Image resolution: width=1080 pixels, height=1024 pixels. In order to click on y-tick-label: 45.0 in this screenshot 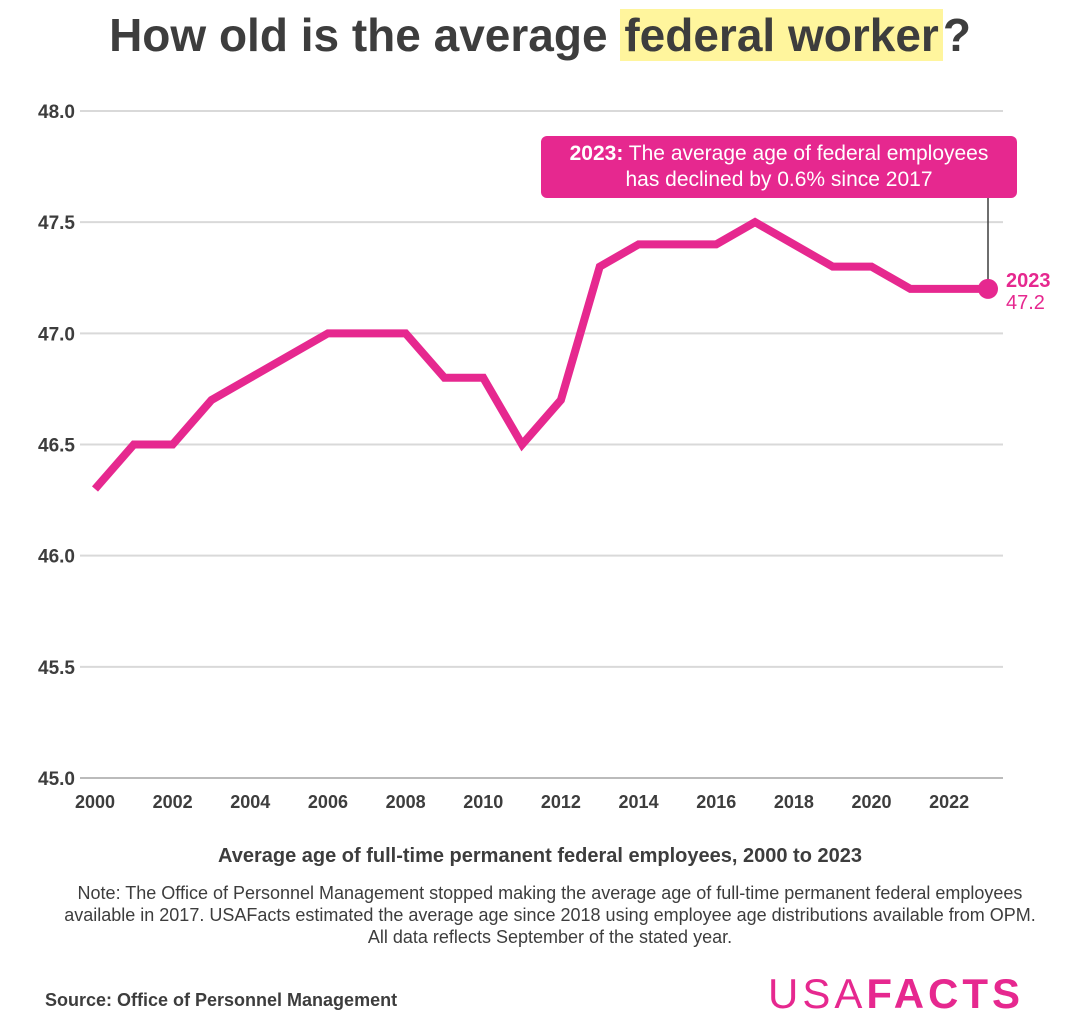, I will do `click(56, 779)`.